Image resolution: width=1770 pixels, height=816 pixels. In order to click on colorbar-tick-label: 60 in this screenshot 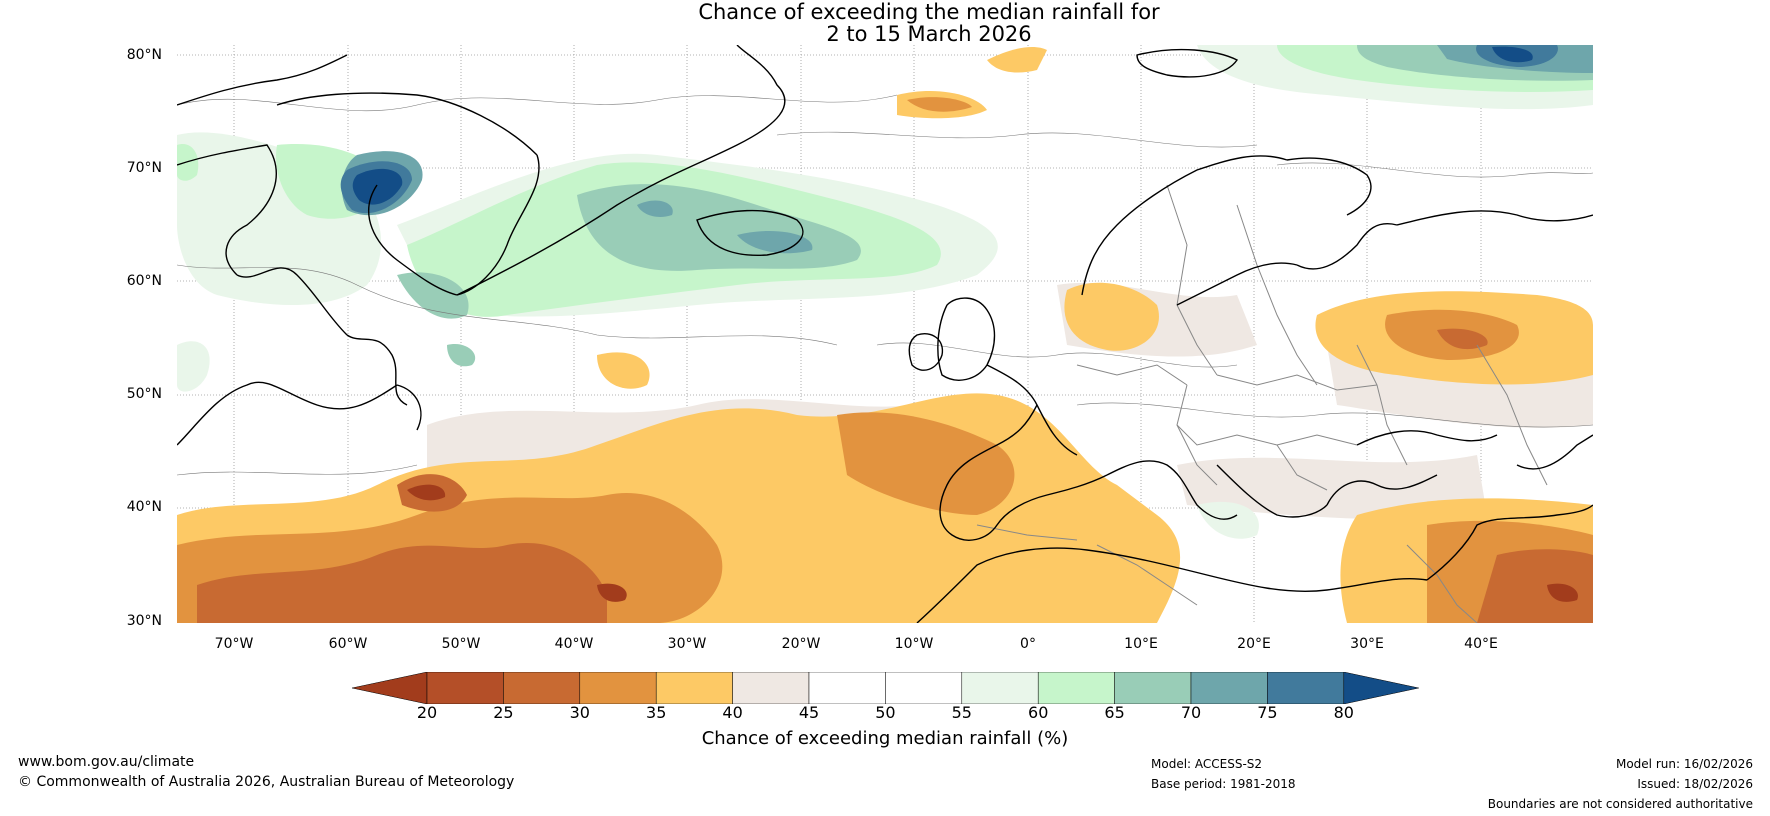, I will do `click(1038, 712)`.